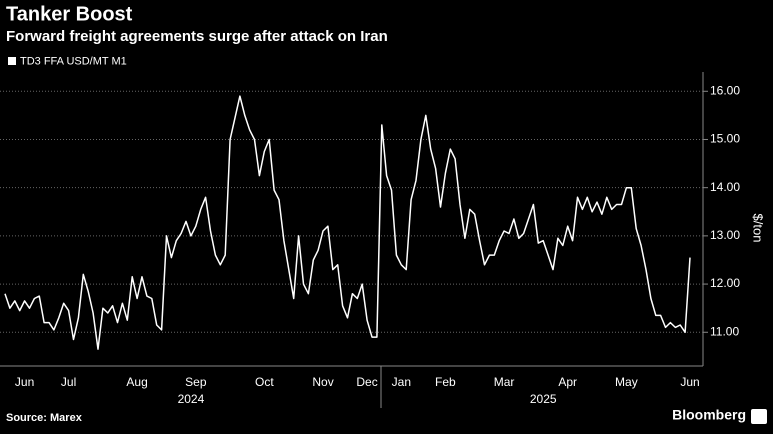 This screenshot has height=434, width=773. What do you see at coordinates (725, 235) in the screenshot?
I see `y-tick-label: 13.00` at bounding box center [725, 235].